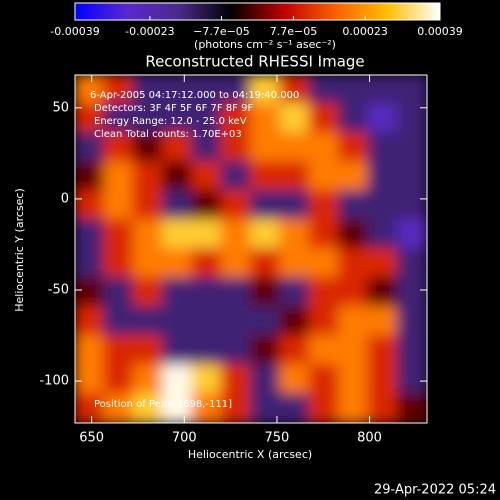 Image resolution: width=500 pixels, height=500 pixels. What do you see at coordinates (277, 438) in the screenshot?
I see `x-tick-label: 750` at bounding box center [277, 438].